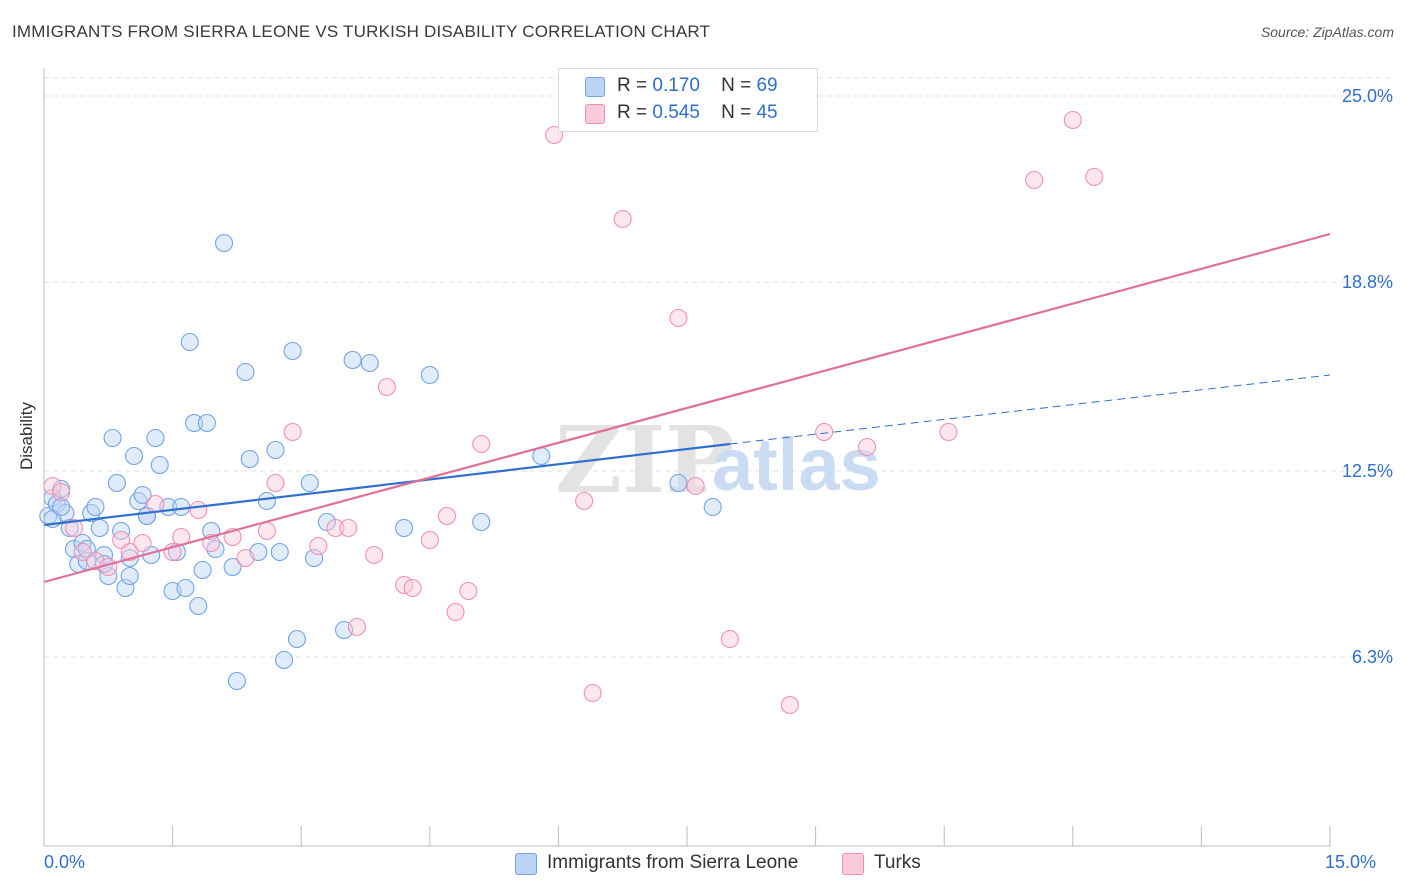 This screenshot has width=1406, height=892. What do you see at coordinates (1030, 409) in the screenshot?
I see `trend-line-sierra-leone-extension` at bounding box center [1030, 409].